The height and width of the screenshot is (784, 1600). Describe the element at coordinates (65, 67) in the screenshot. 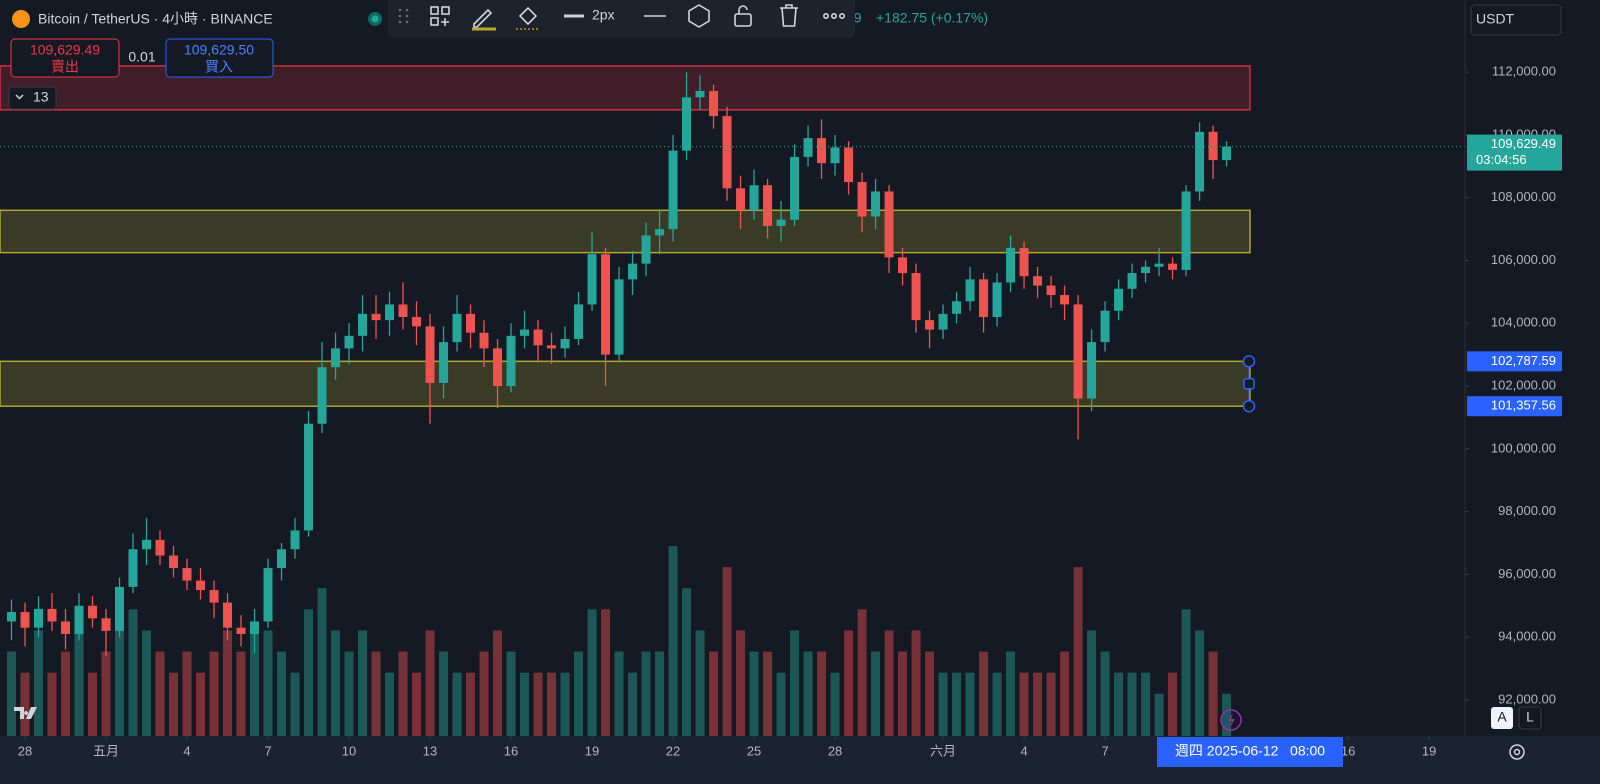

I see `sell-label: 賣出` at that location.